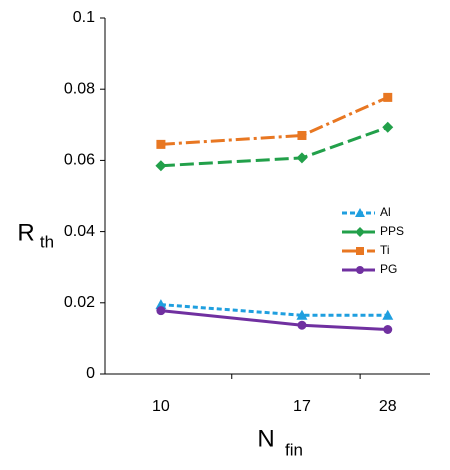 This screenshot has height=470, width=450. I want to click on y-tick-label: 0.08, so click(79, 88).